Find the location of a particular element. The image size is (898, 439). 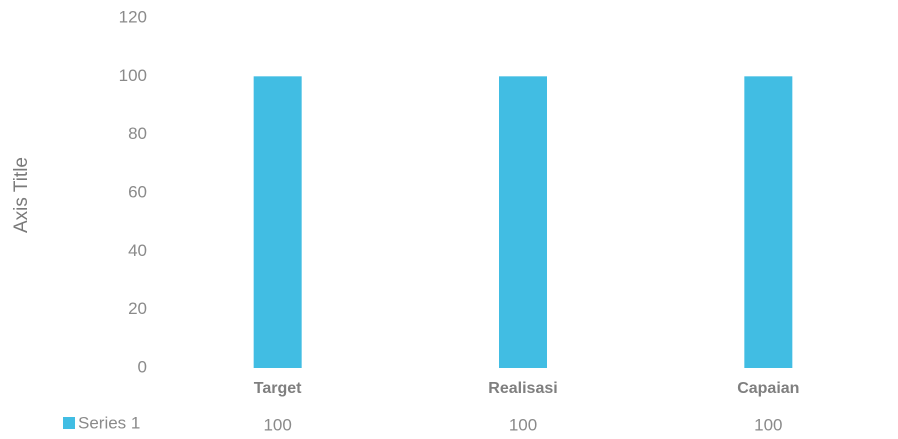

x-tick-label: Realisasi is located at coordinates (522, 388).